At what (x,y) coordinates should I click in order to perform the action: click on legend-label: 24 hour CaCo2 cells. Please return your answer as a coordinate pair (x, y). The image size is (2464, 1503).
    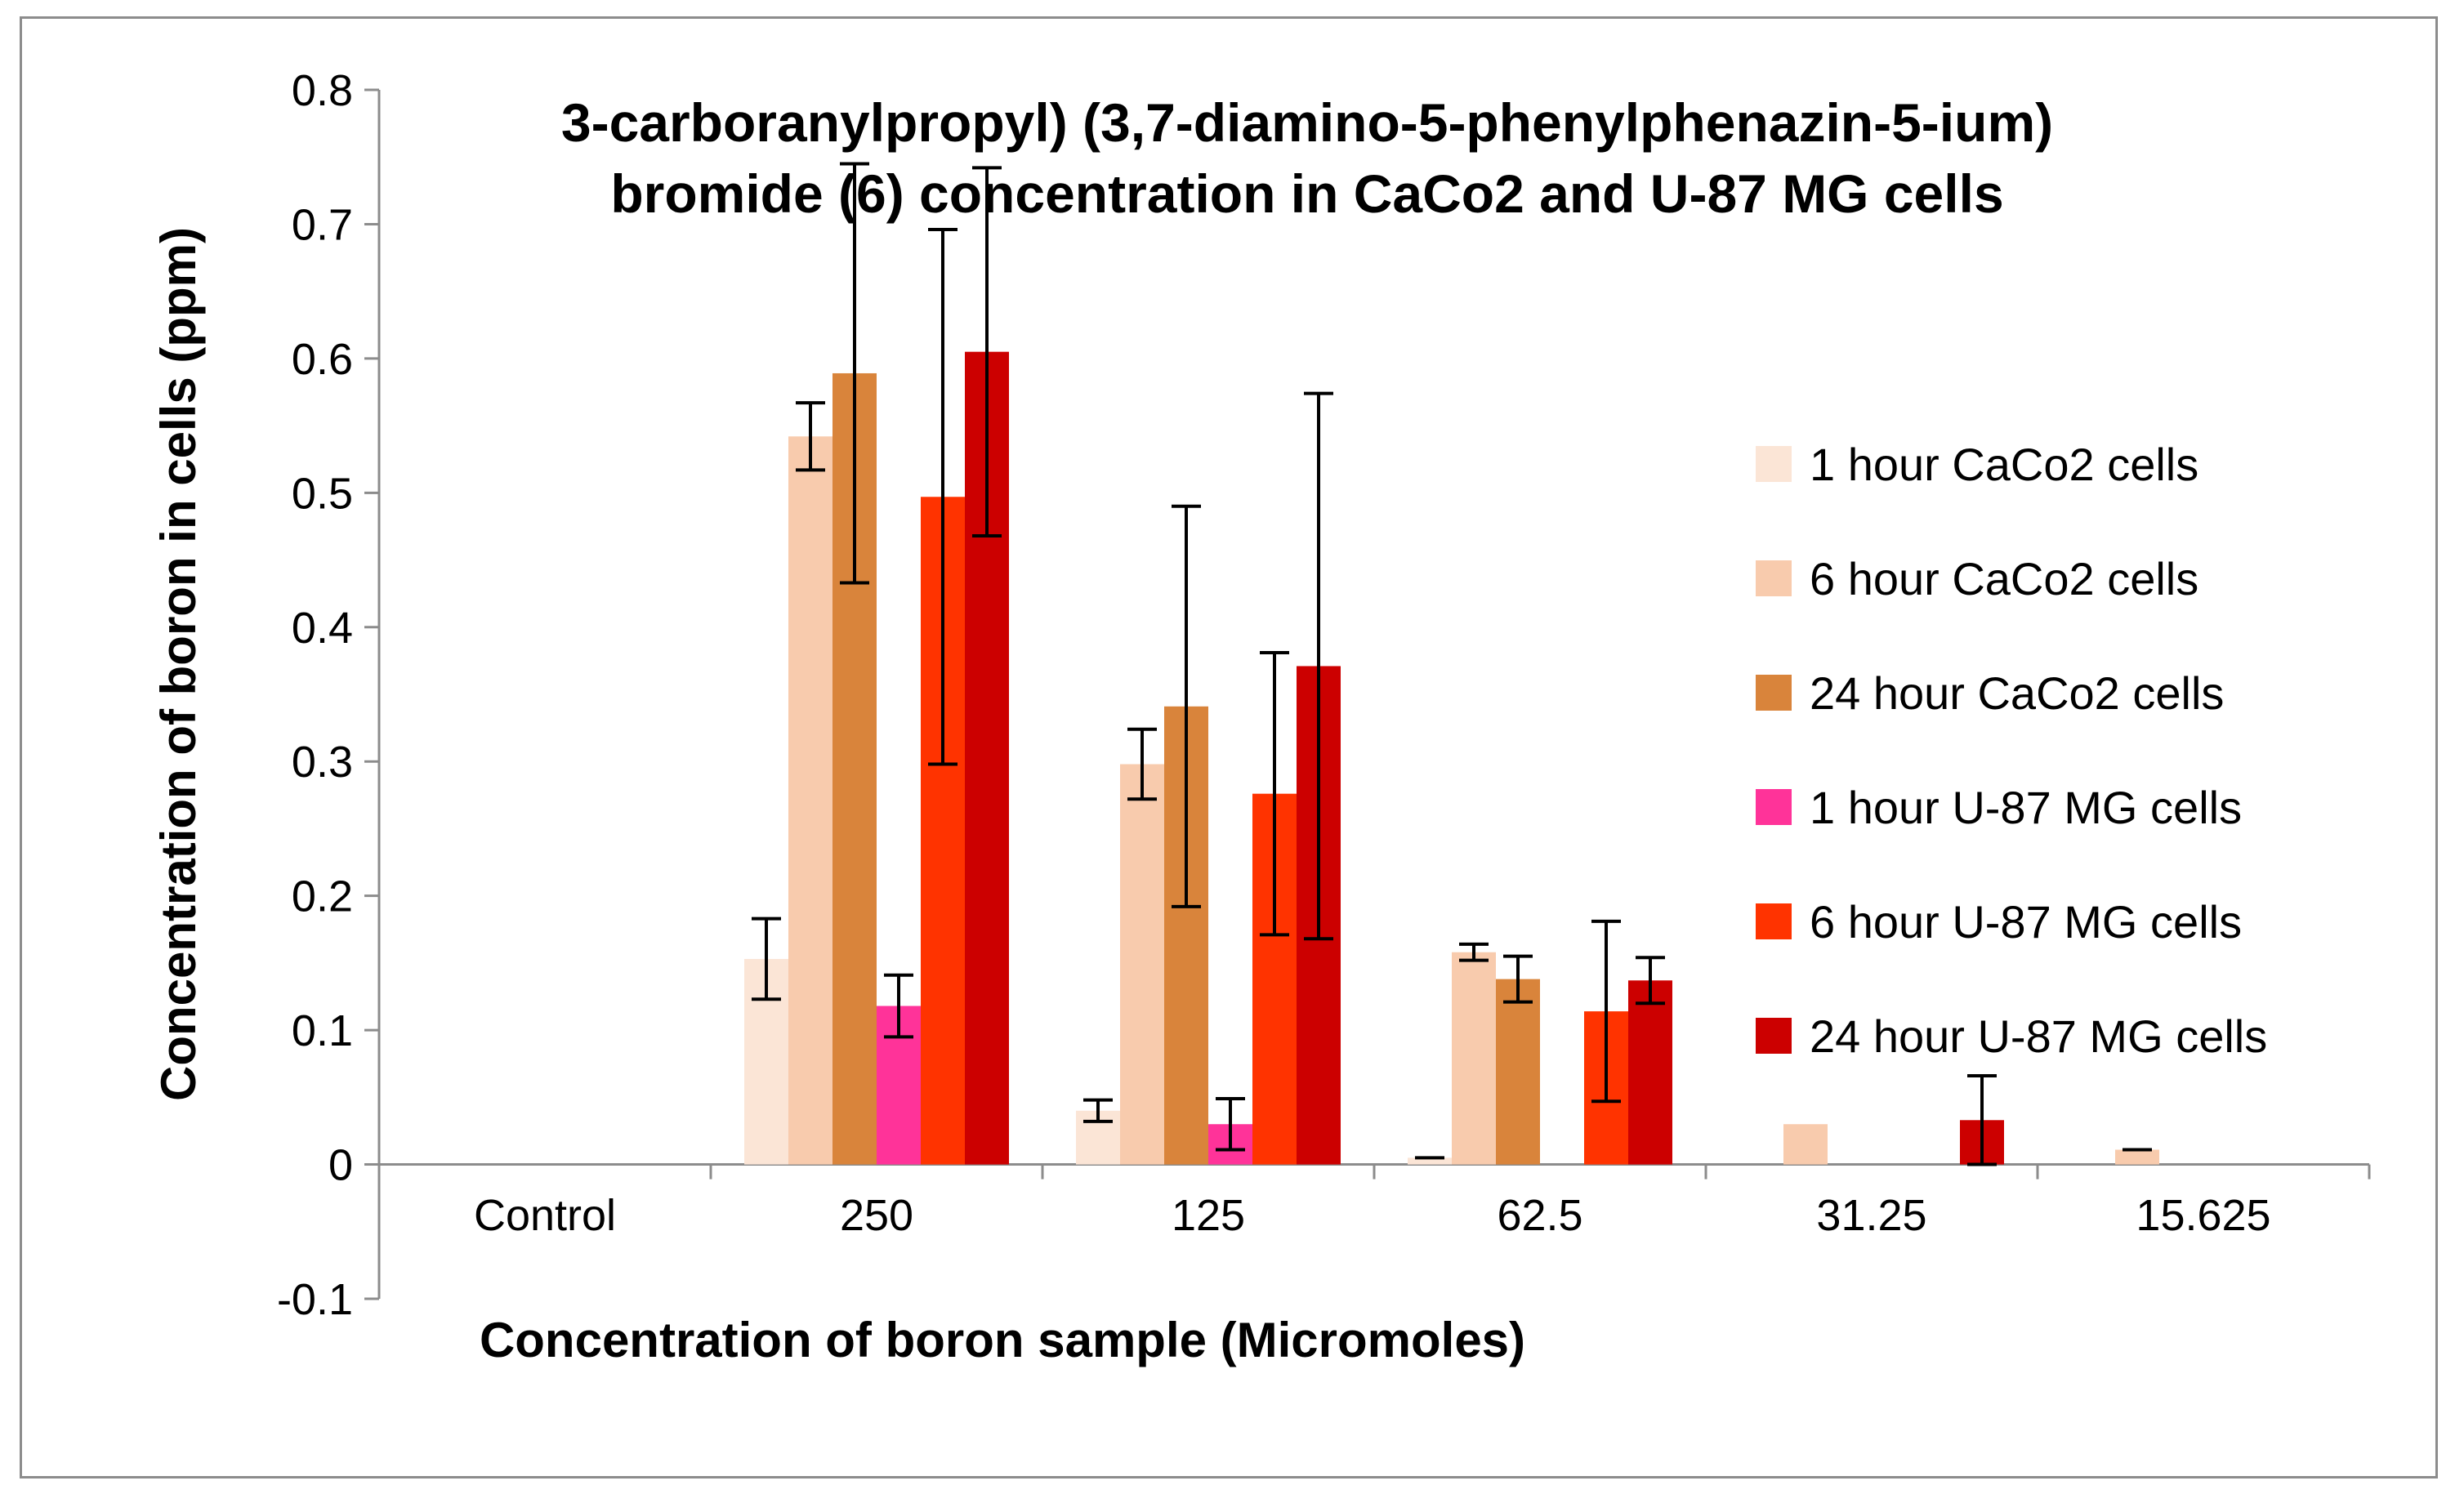
    Looking at the image, I should click on (2017, 693).